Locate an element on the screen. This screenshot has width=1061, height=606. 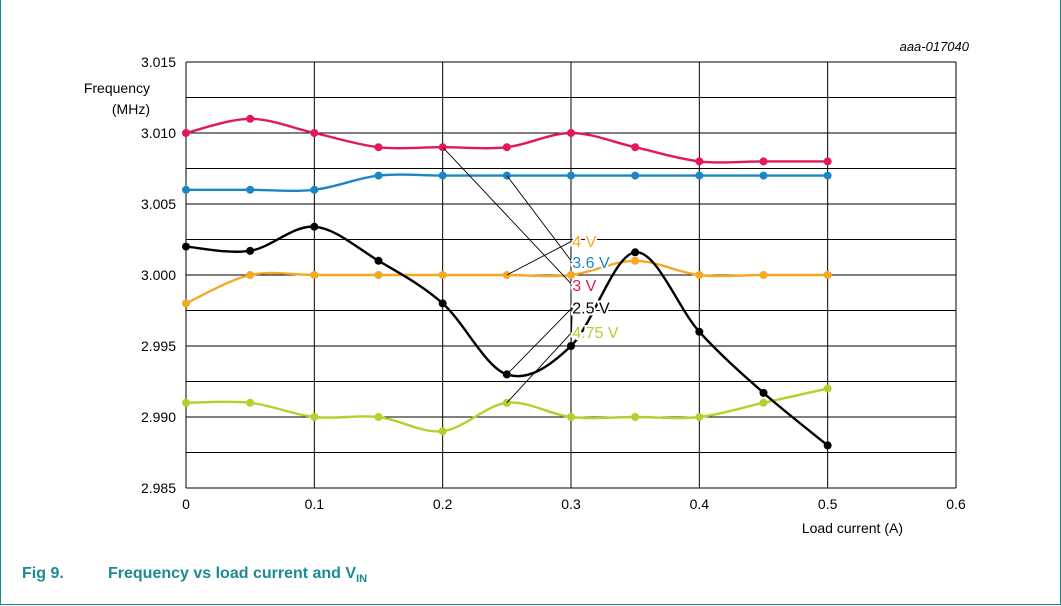
y-tick-label: 2.985 is located at coordinates (158, 488).